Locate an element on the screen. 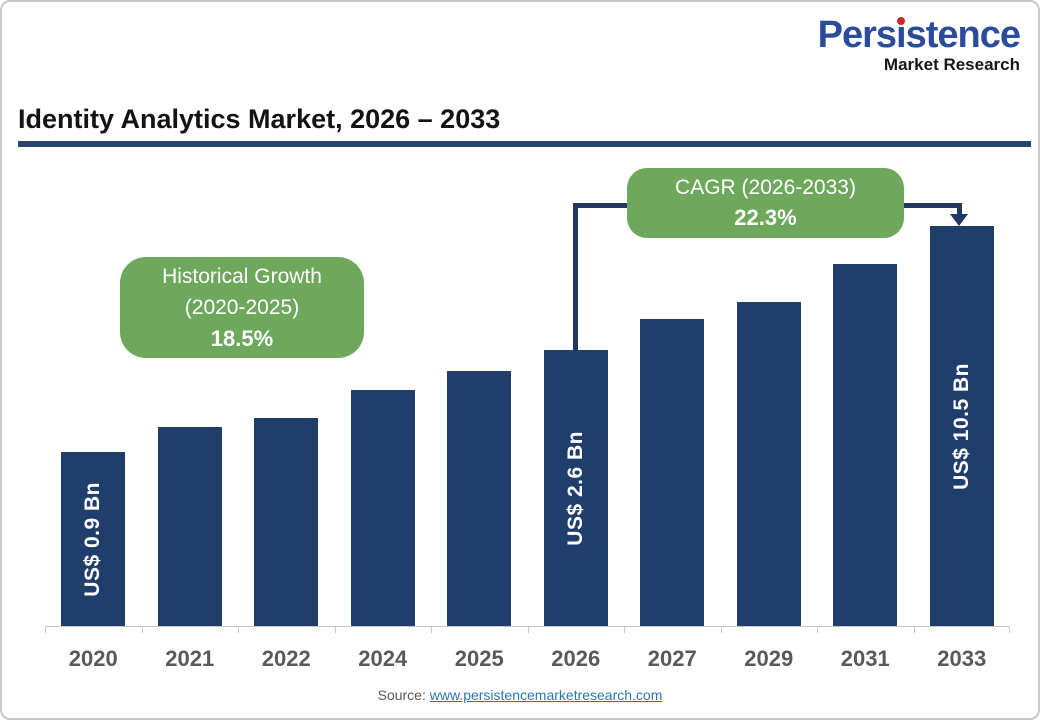  logo-text-pre: Pers is located at coordinates (857, 35).